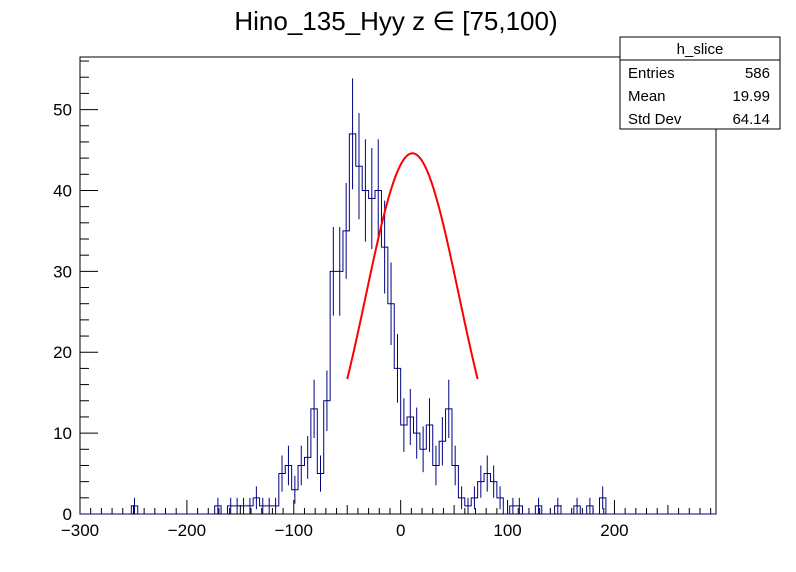 The image size is (796, 572). What do you see at coordinates (700, 49) in the screenshot?
I see `stats-box-title: h_slice` at bounding box center [700, 49].